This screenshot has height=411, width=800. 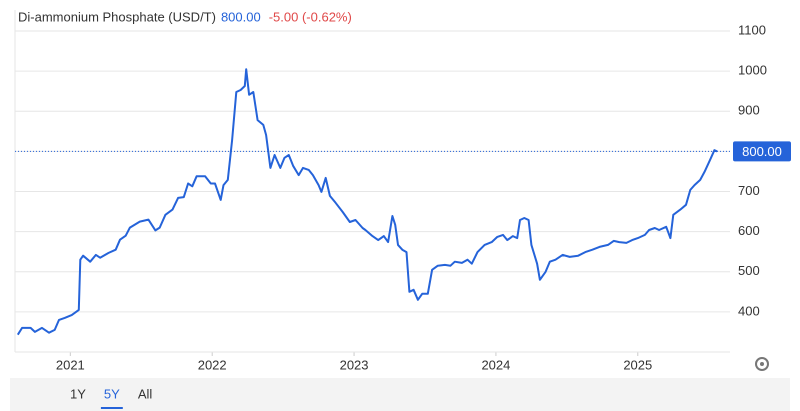 I want to click on x-tick-label: 2021, so click(x=70, y=364).